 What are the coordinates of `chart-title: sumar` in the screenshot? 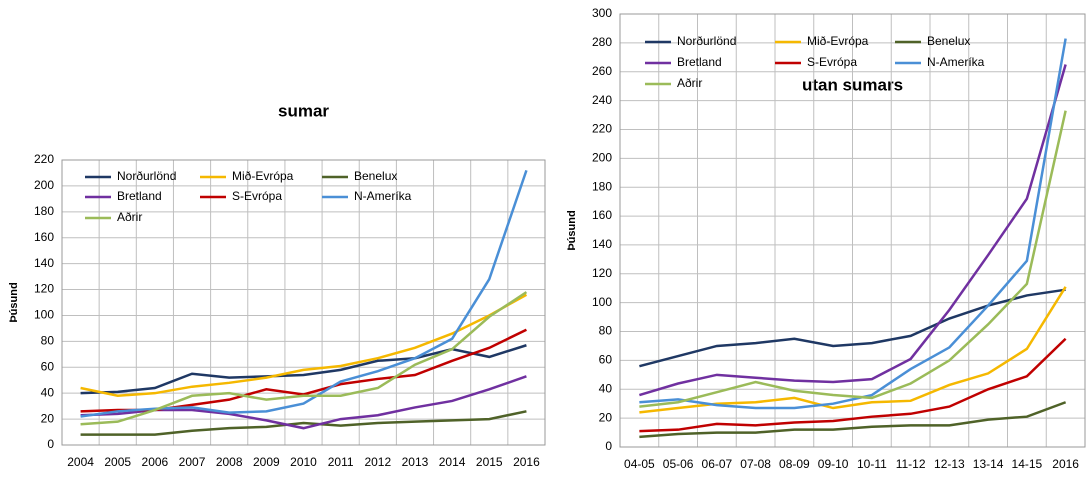 It's located at (303, 110).